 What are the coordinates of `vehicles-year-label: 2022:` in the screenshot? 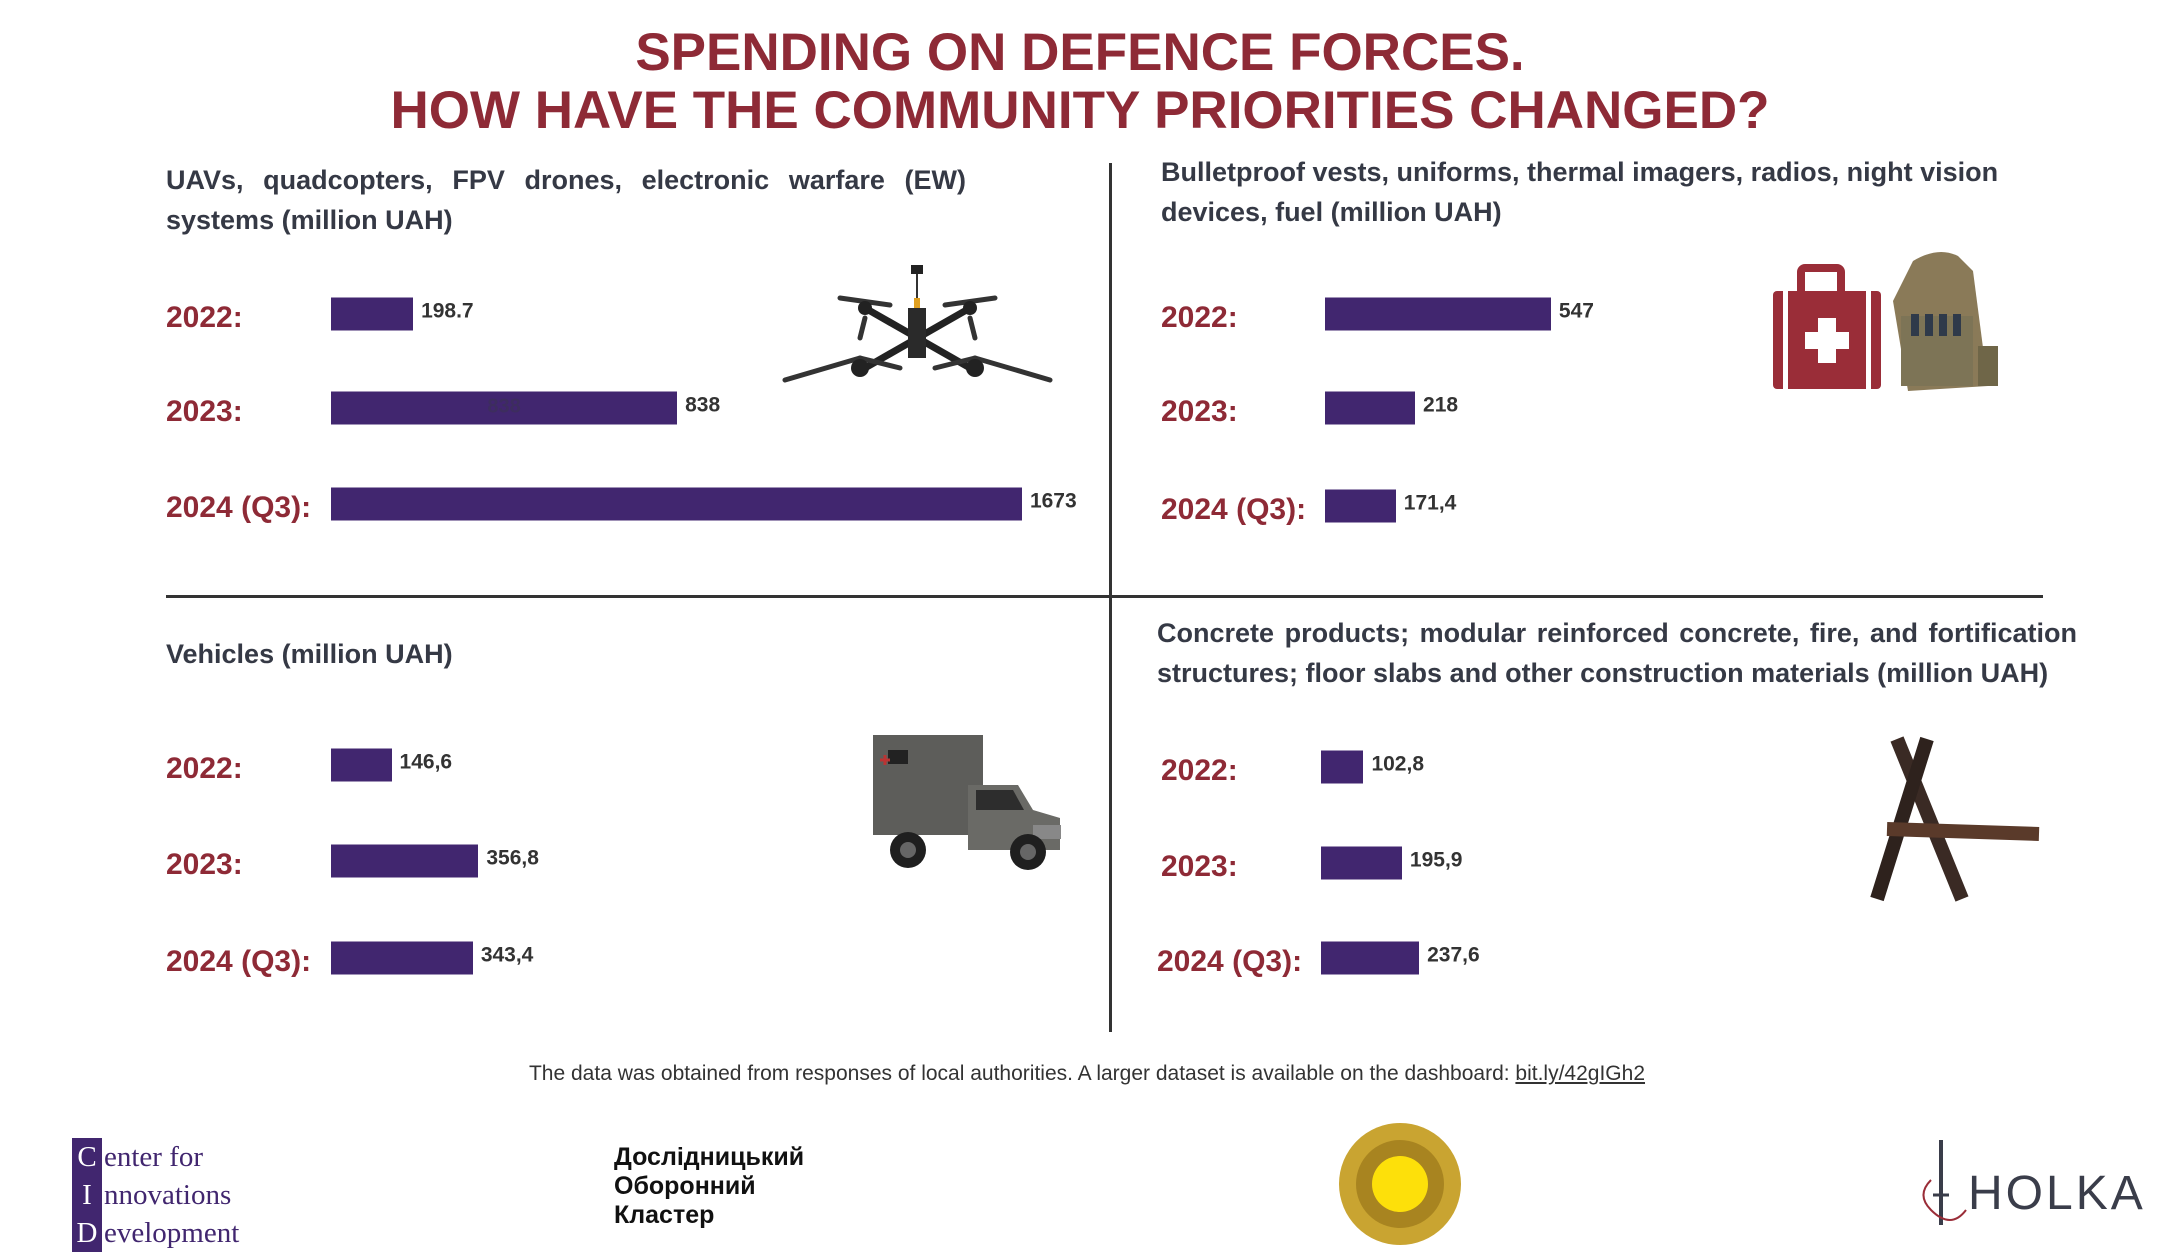 It's located at (204, 768).